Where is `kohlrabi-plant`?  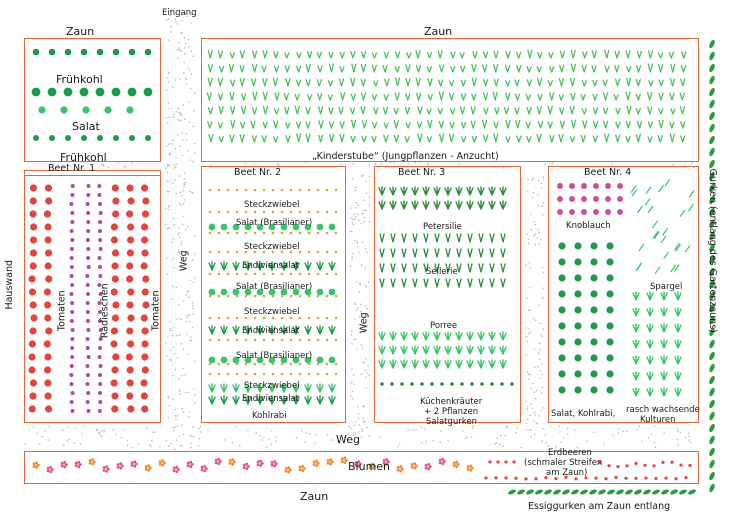
kohlrabi-plant is located at coordinates (610, 358).